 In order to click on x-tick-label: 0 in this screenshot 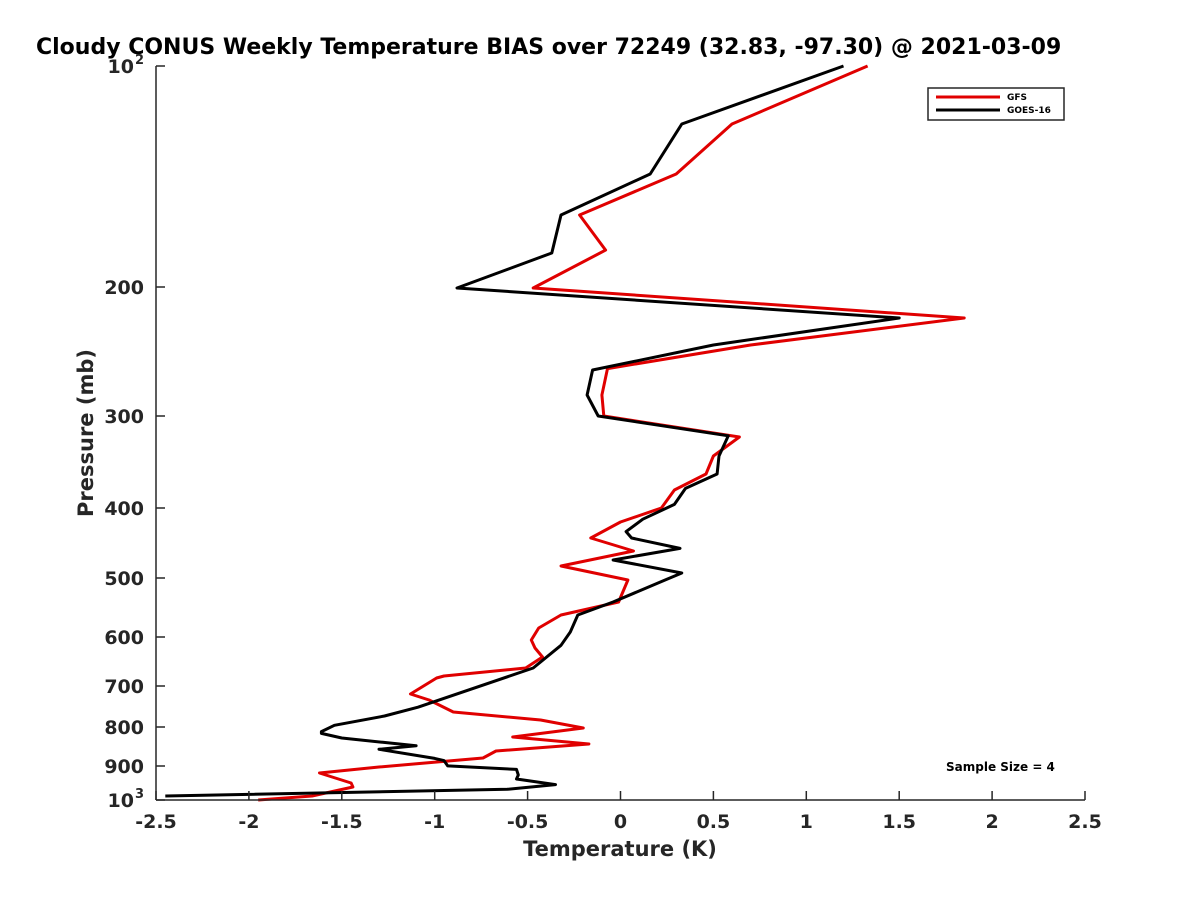, I will do `click(620, 822)`.